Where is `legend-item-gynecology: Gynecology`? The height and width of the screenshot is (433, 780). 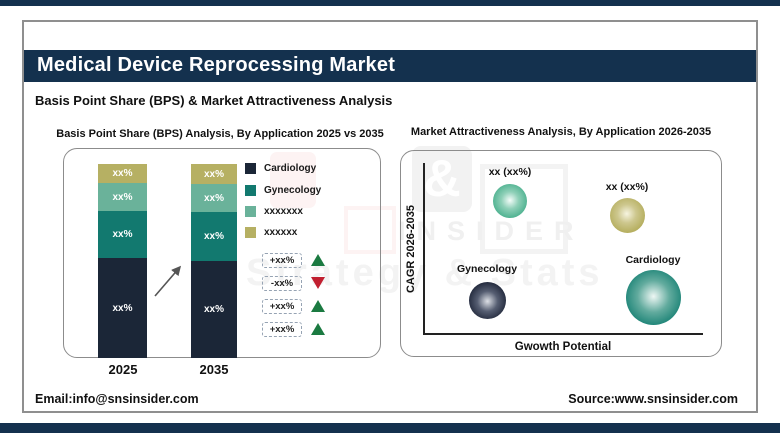 legend-item-gynecology: Gynecology is located at coordinates (283, 190).